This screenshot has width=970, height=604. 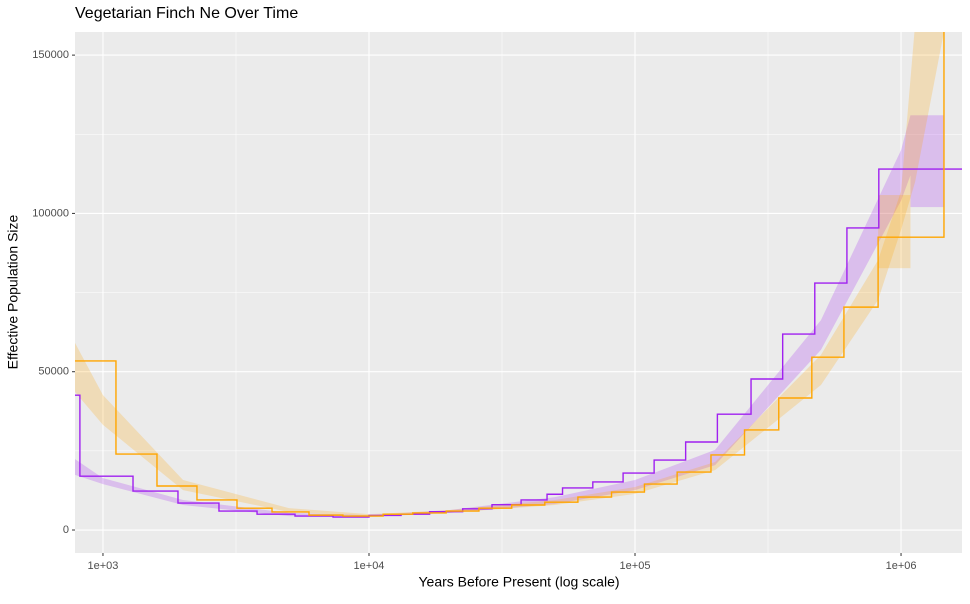 I want to click on x-tick-label: 1e+04, so click(x=369, y=566).